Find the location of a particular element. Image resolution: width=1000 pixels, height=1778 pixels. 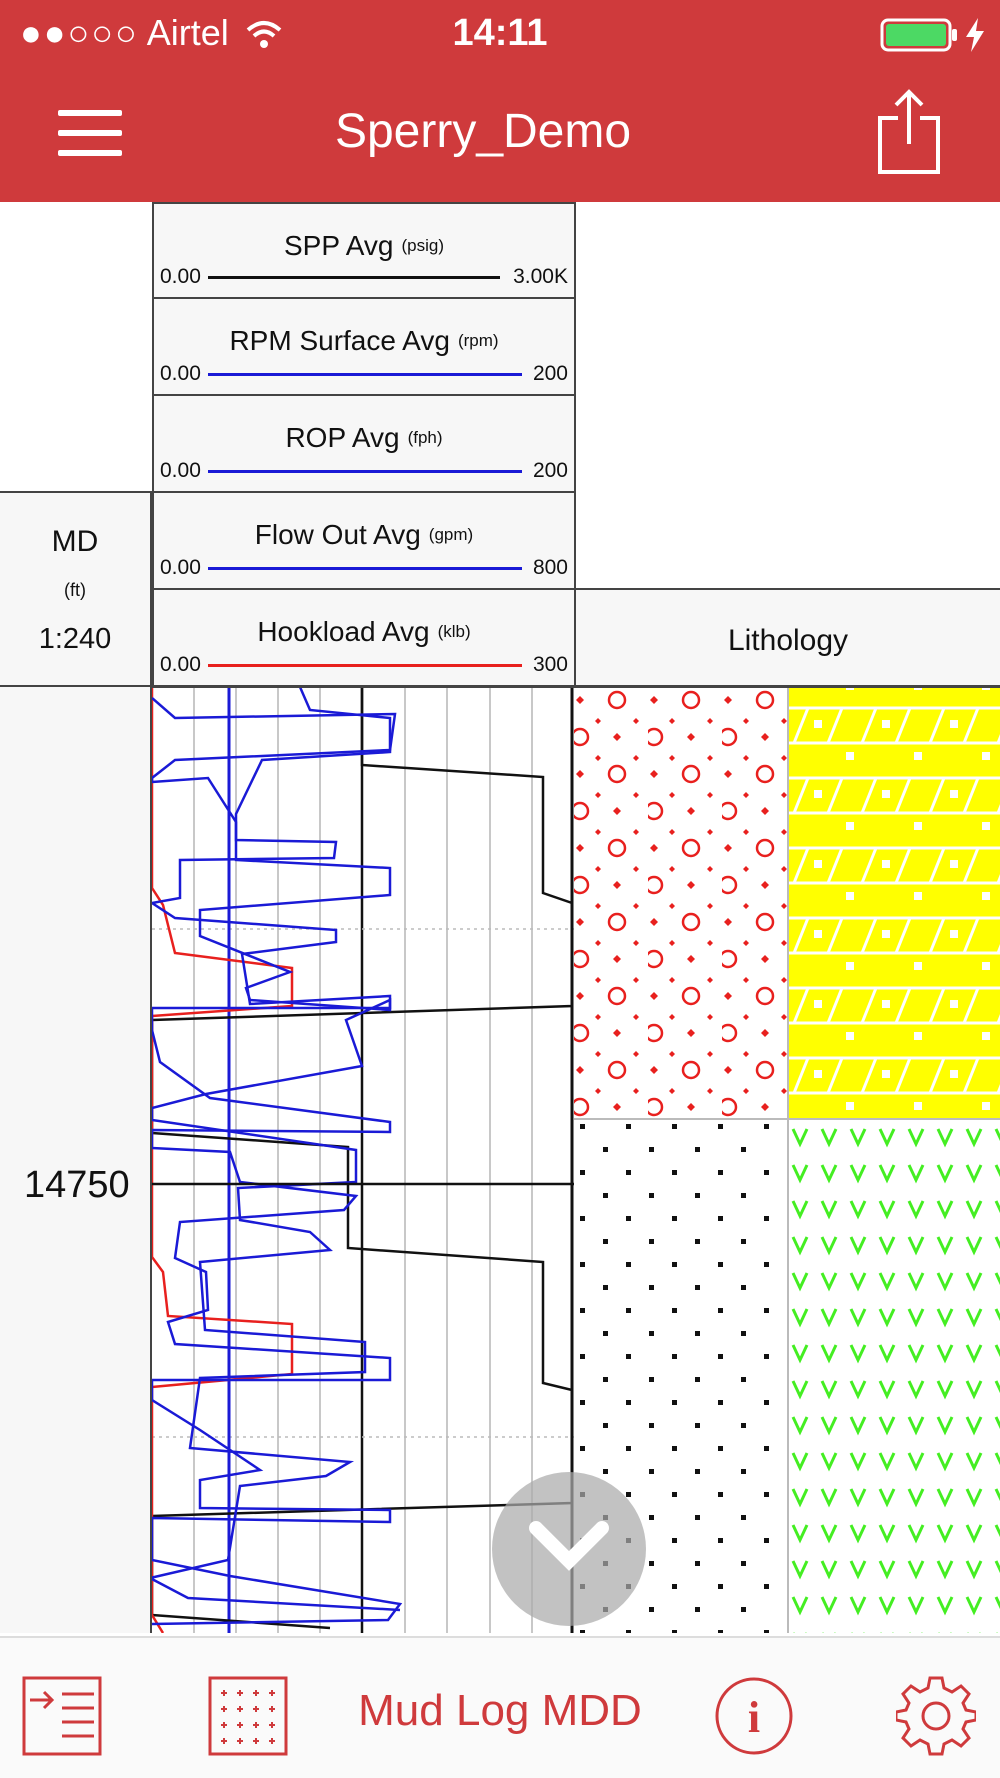

track-name: SPP Avg is located at coordinates (338, 245).